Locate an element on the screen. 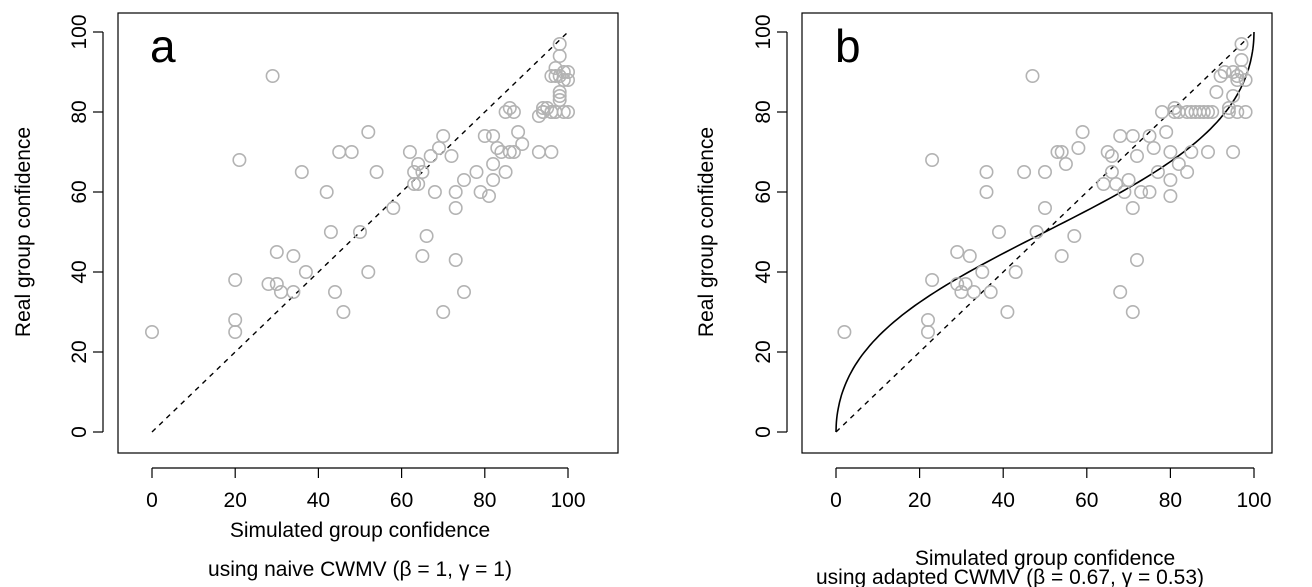 The image size is (1312, 587). panel-label-b: b is located at coordinates (848, 46).